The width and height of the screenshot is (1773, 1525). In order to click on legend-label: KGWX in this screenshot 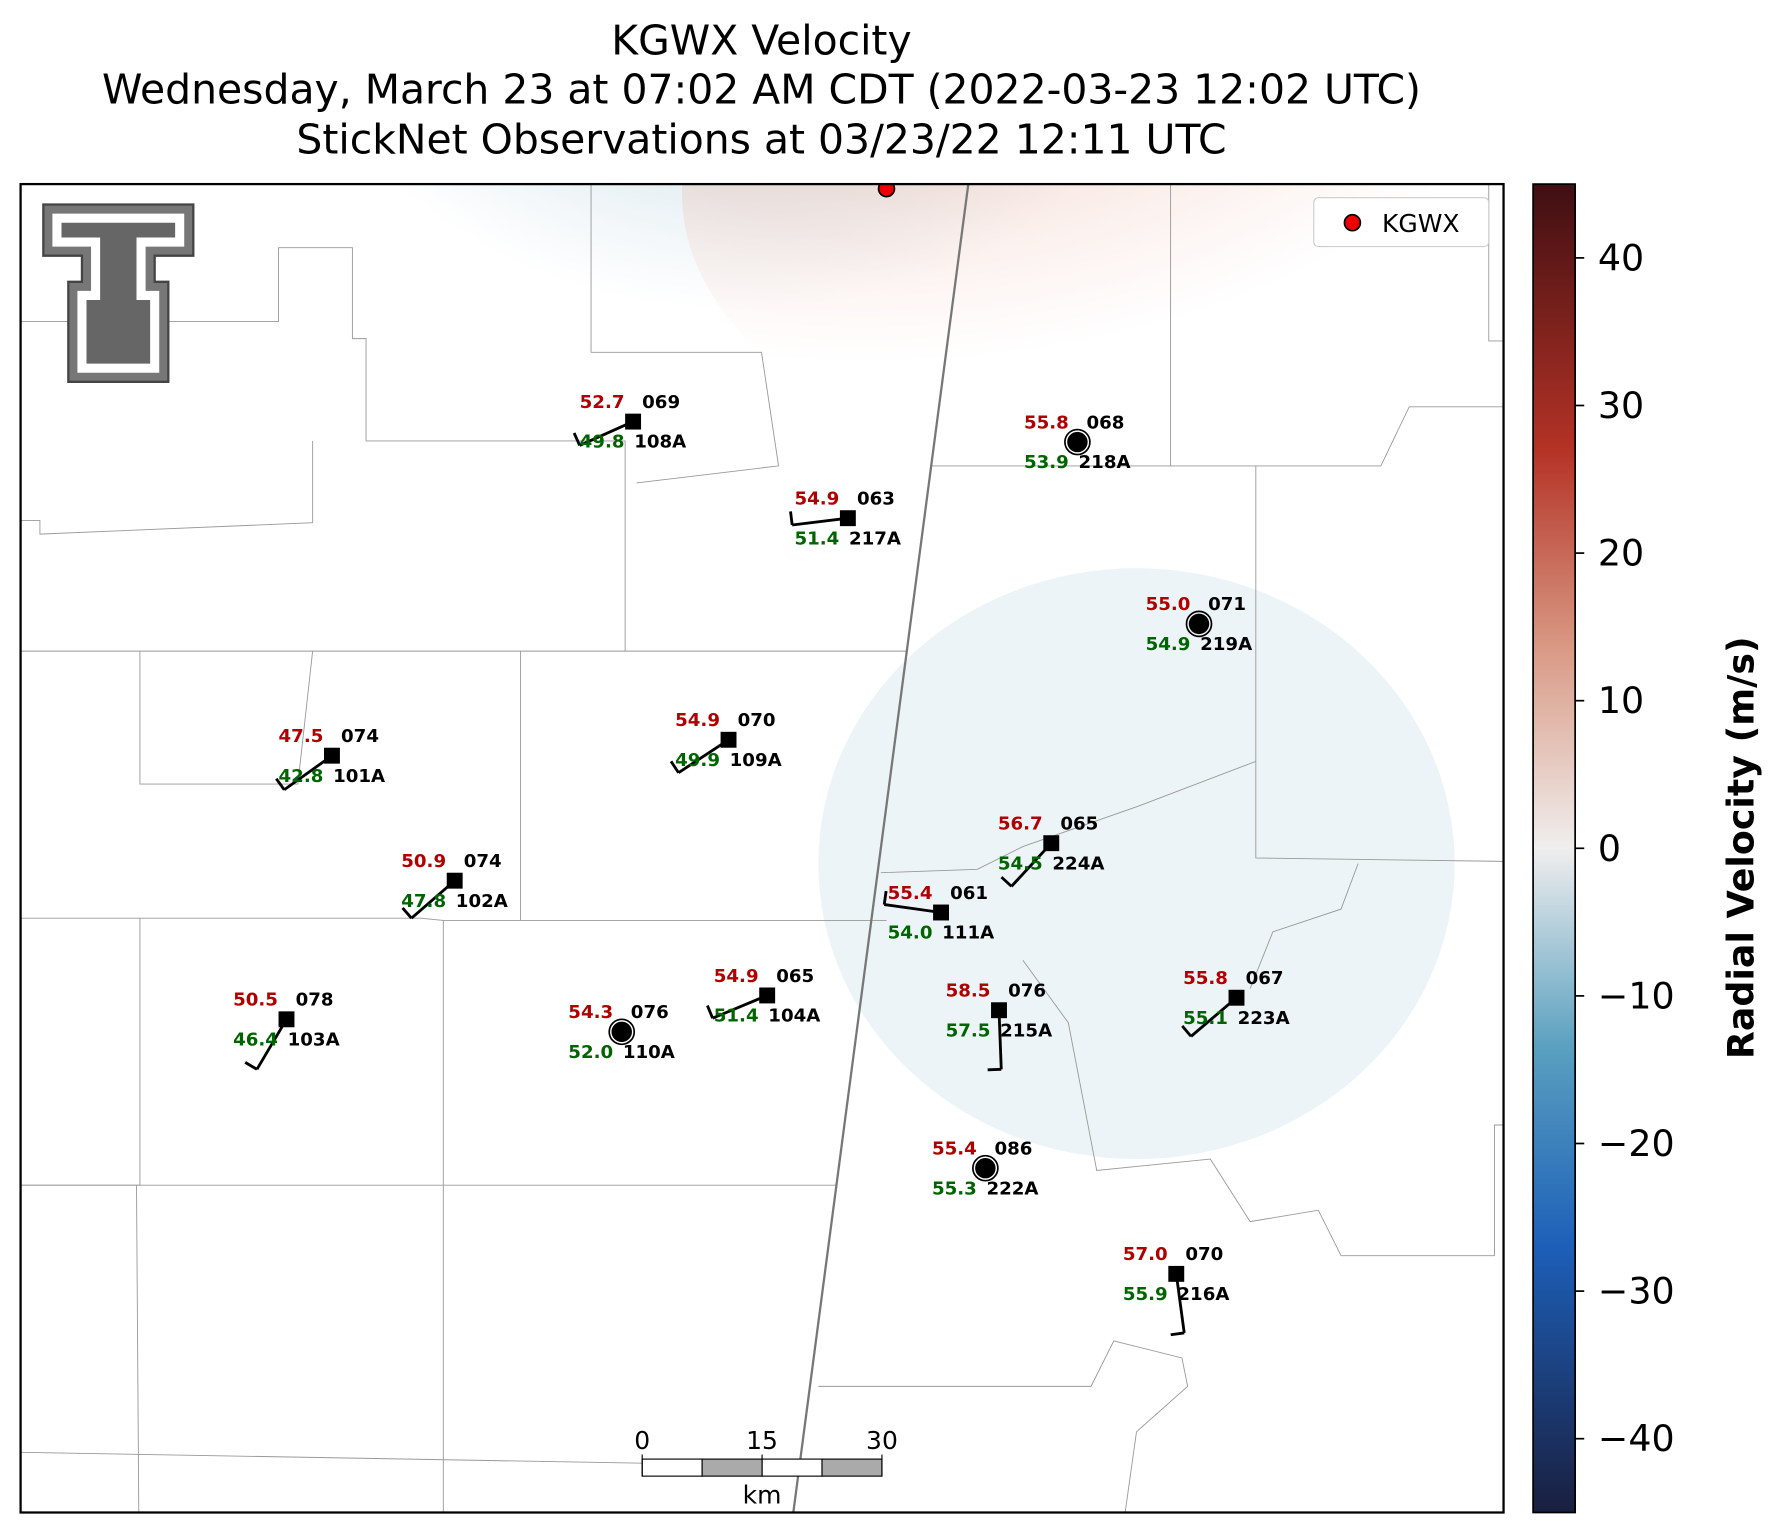, I will do `click(1421, 223)`.